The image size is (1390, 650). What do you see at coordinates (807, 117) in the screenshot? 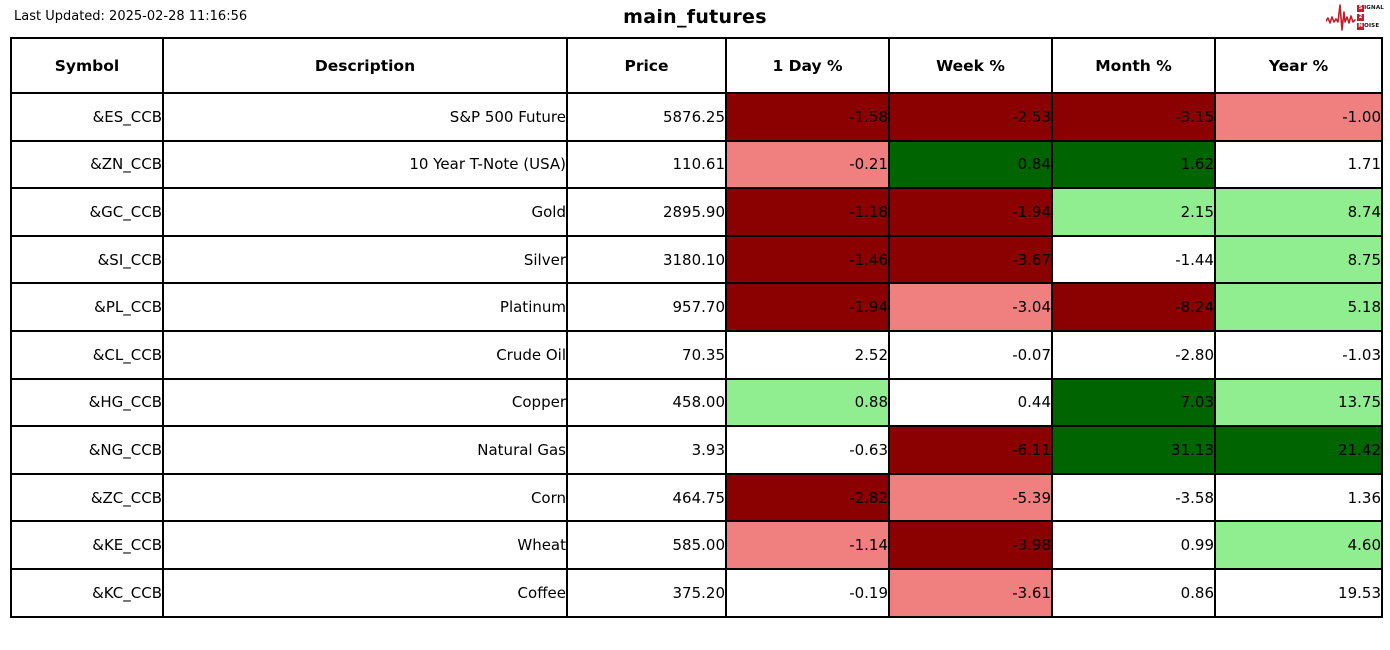
I see `cell-day-pct: -1.58` at bounding box center [807, 117].